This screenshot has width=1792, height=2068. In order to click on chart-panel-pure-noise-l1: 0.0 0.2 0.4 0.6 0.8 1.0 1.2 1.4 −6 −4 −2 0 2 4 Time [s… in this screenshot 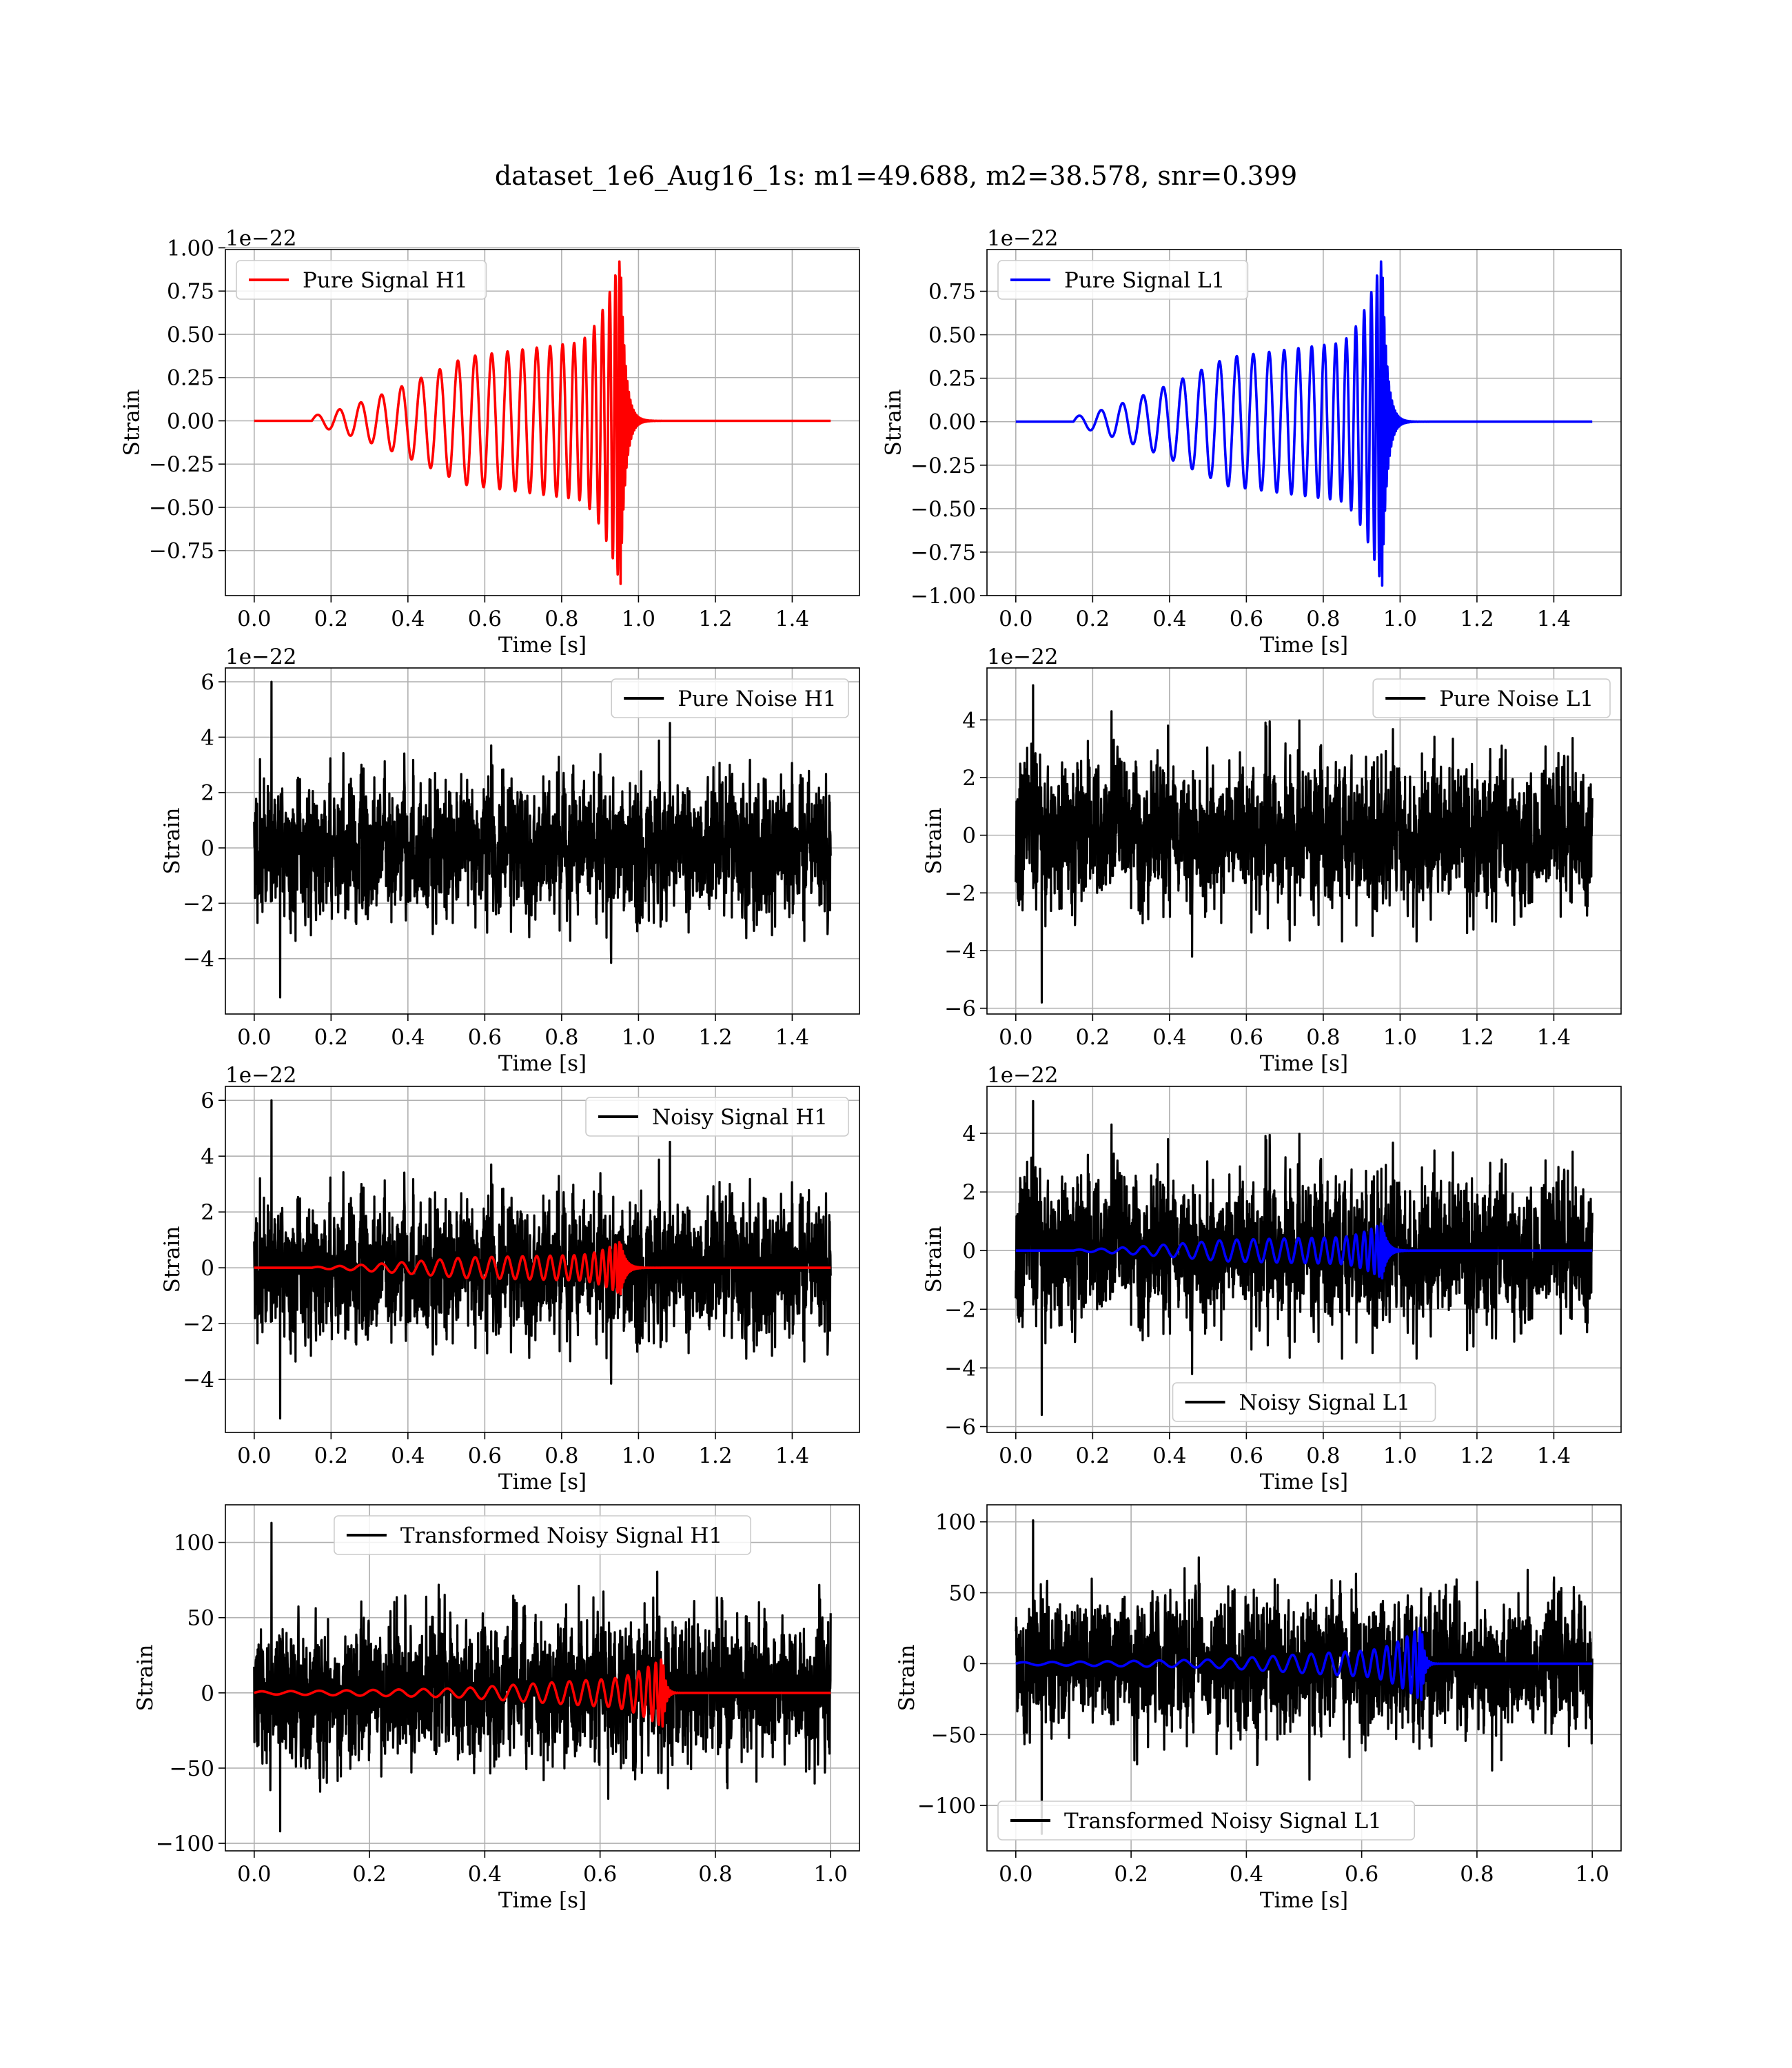, I will do `click(1272, 861)`.